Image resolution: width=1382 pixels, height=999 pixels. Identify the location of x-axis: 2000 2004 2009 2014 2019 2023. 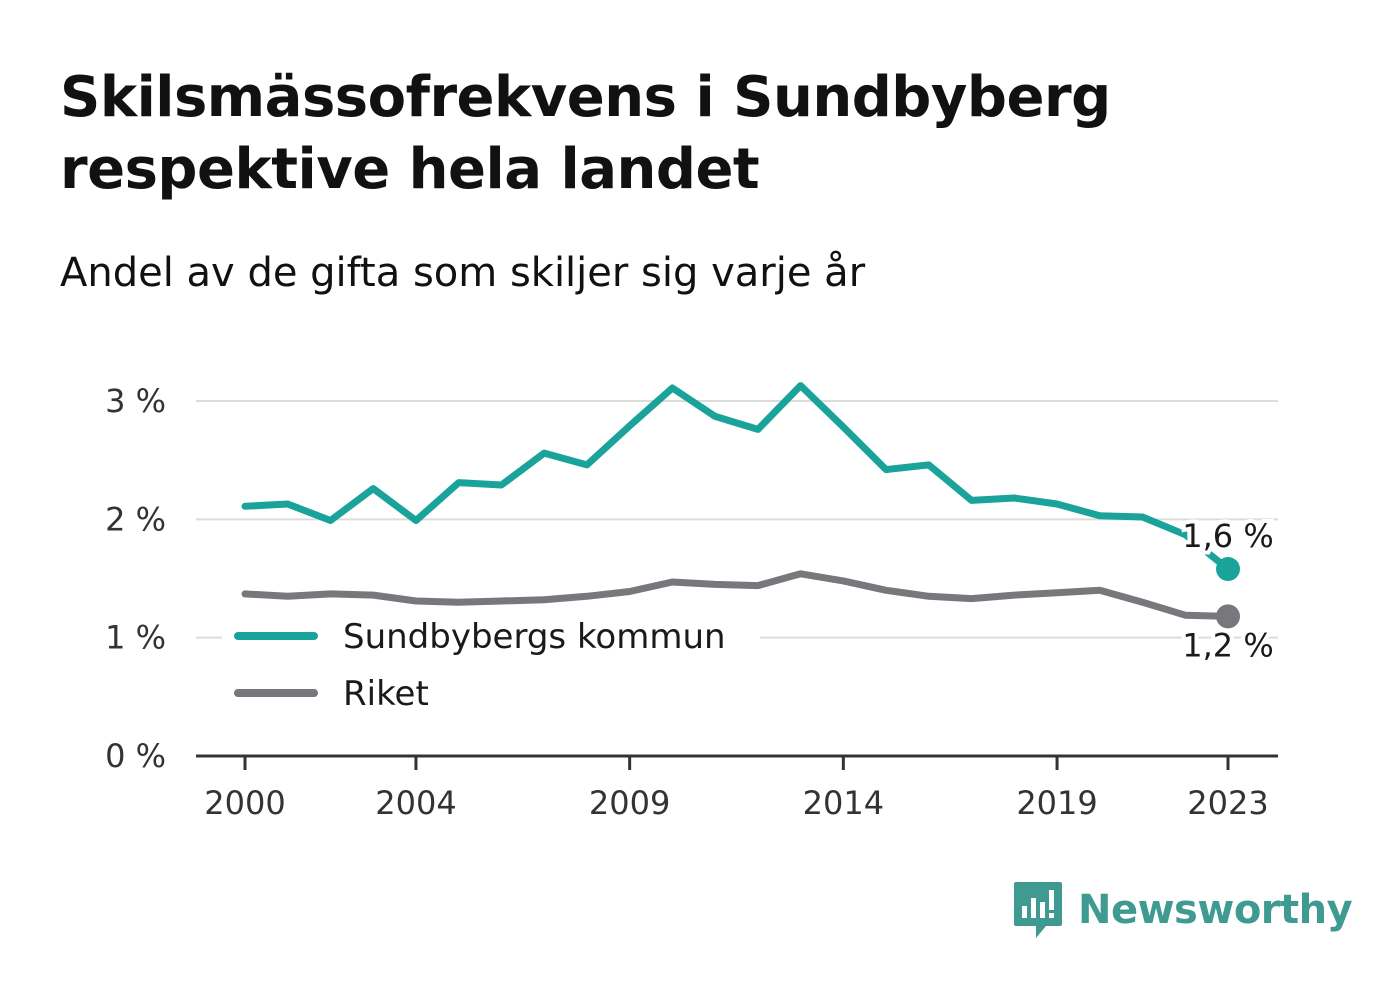
(737, 788).